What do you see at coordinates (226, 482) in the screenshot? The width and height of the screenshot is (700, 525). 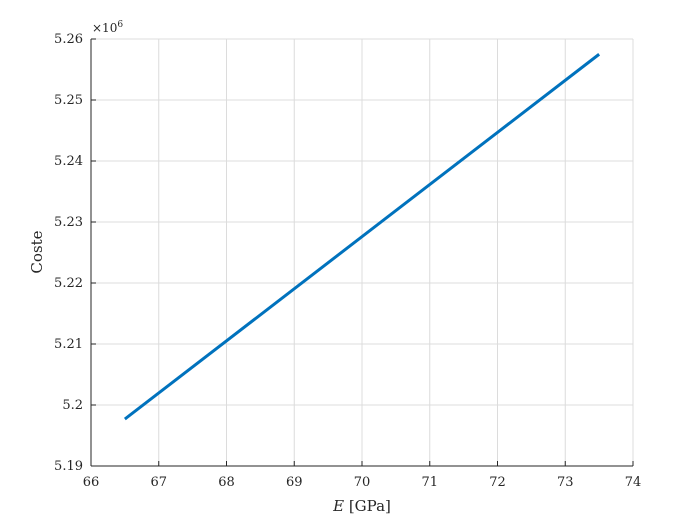 I see `x-tick-label-2: 68` at bounding box center [226, 482].